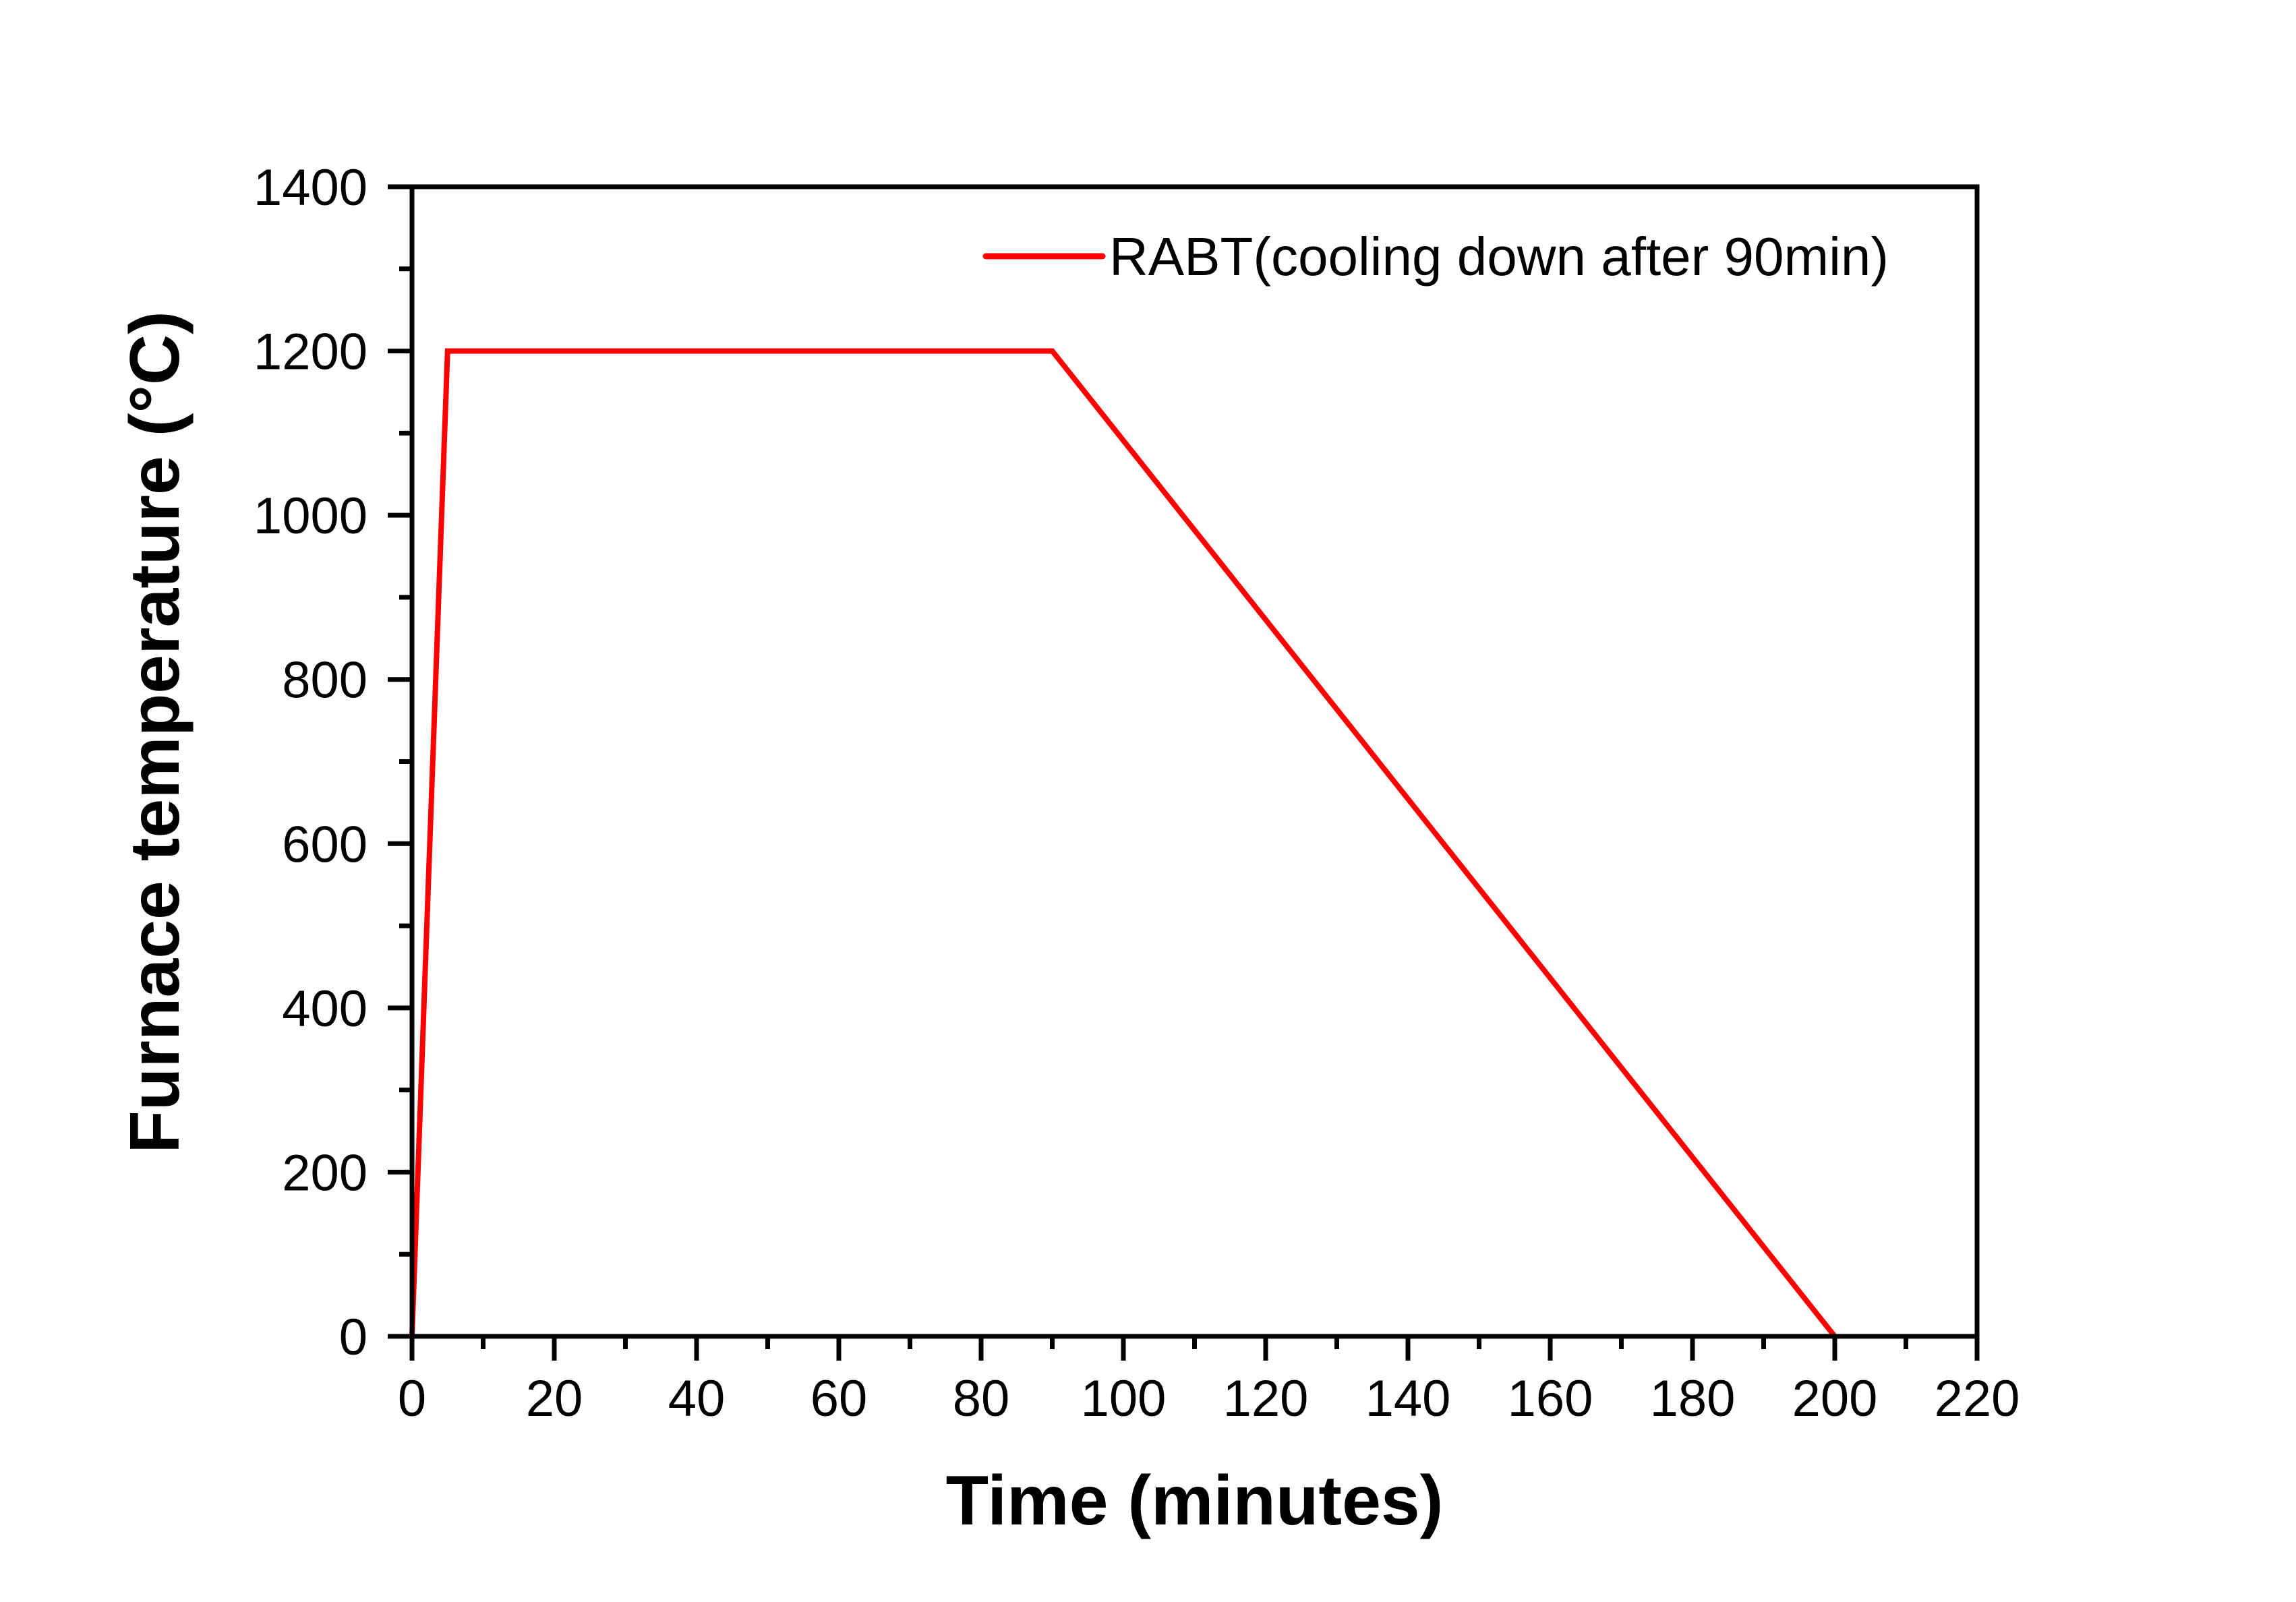 The height and width of the screenshot is (1602, 2296). What do you see at coordinates (981, 1398) in the screenshot?
I see `x-tick-label: 80` at bounding box center [981, 1398].